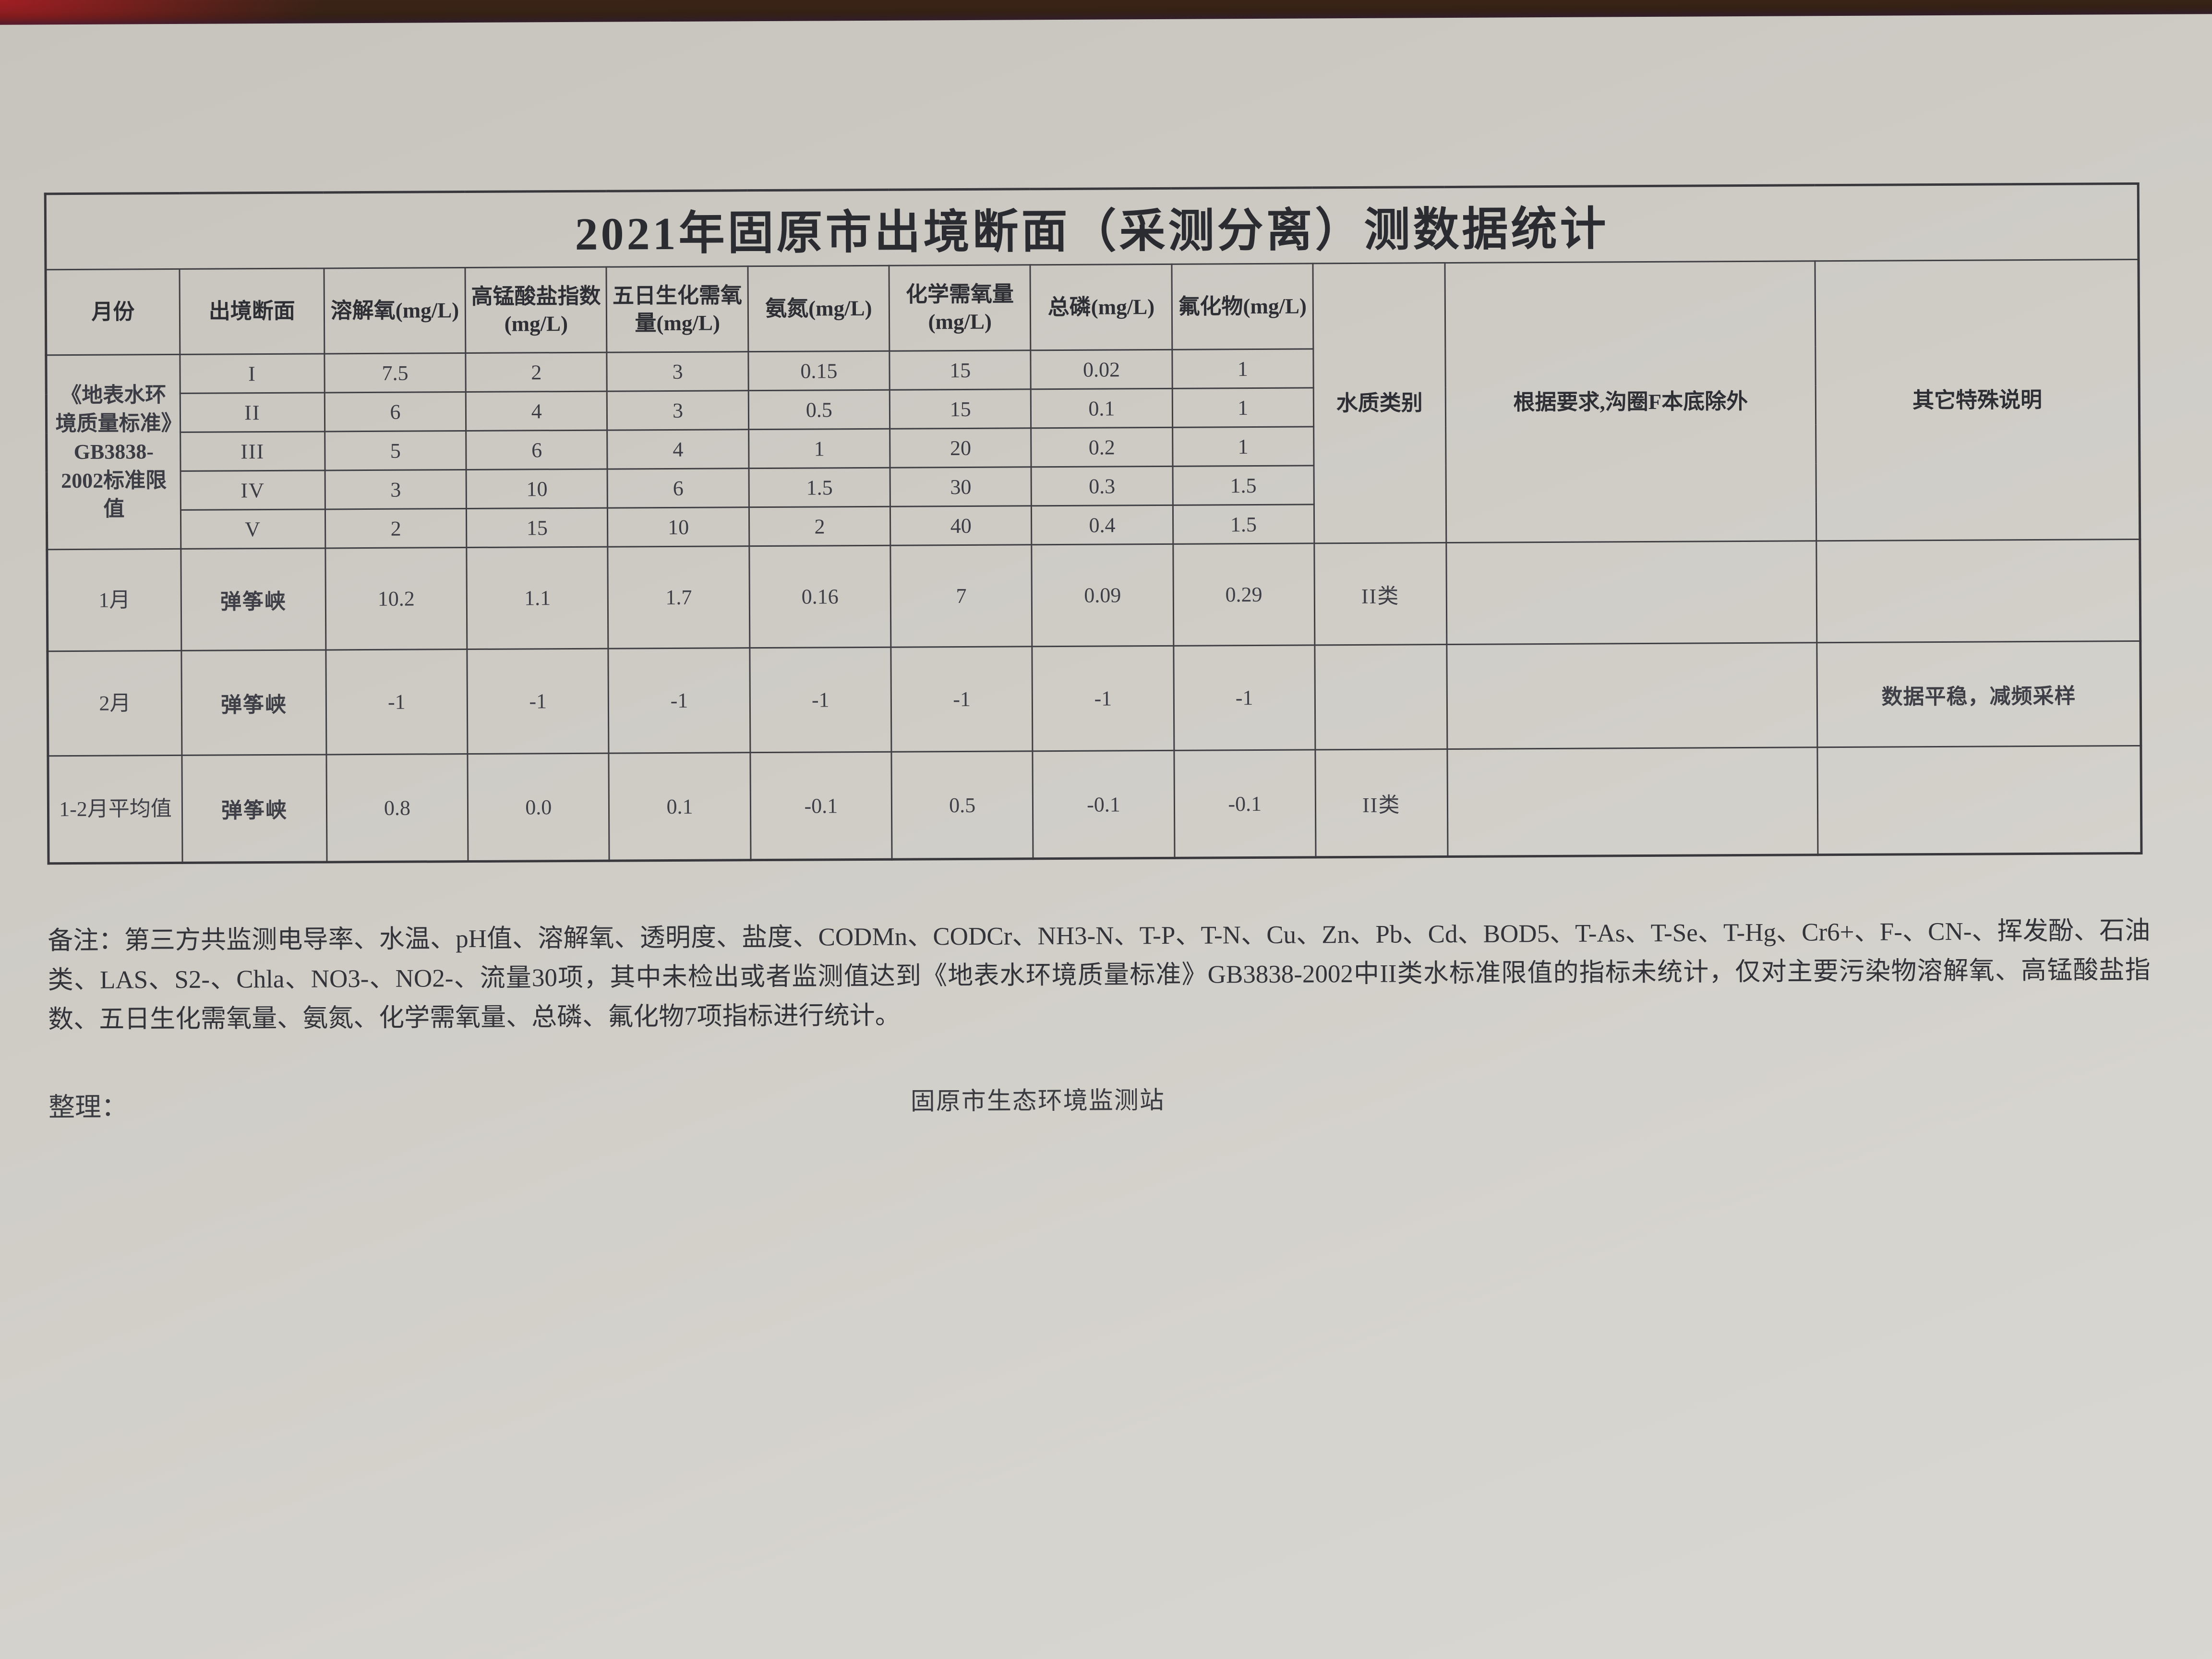 The height and width of the screenshot is (1659, 2212). I want to click on month-value-cell: 0.8, so click(397, 808).